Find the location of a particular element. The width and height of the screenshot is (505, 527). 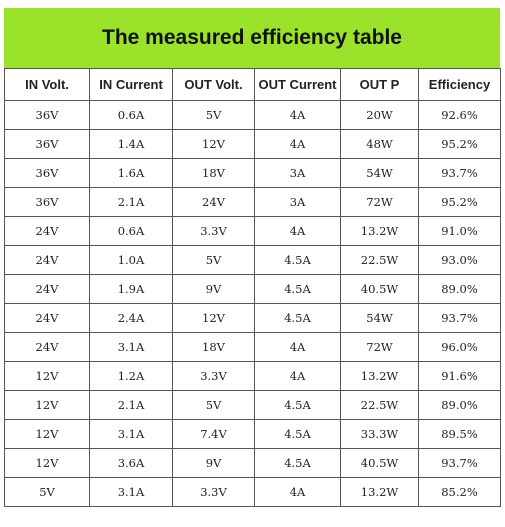

table-cell: 40.5W is located at coordinates (379, 289).